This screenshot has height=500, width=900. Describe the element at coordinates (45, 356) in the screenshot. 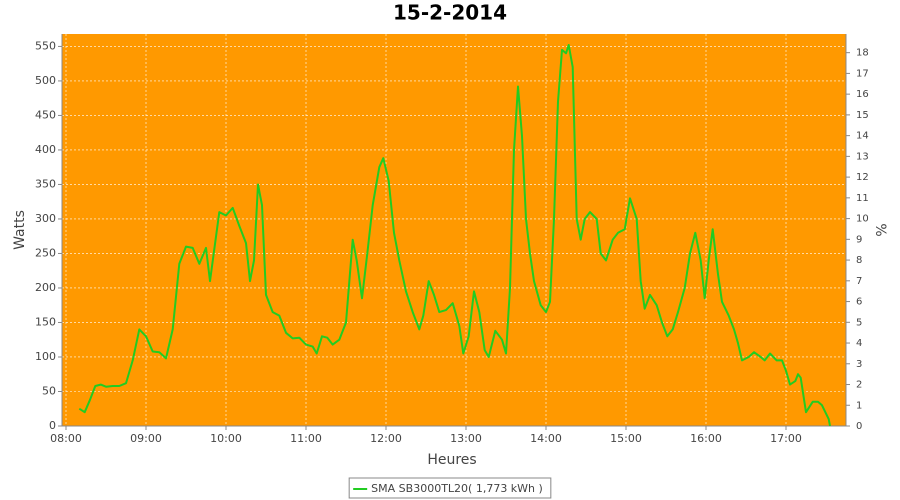

I see `y-tick-label: 100` at that location.